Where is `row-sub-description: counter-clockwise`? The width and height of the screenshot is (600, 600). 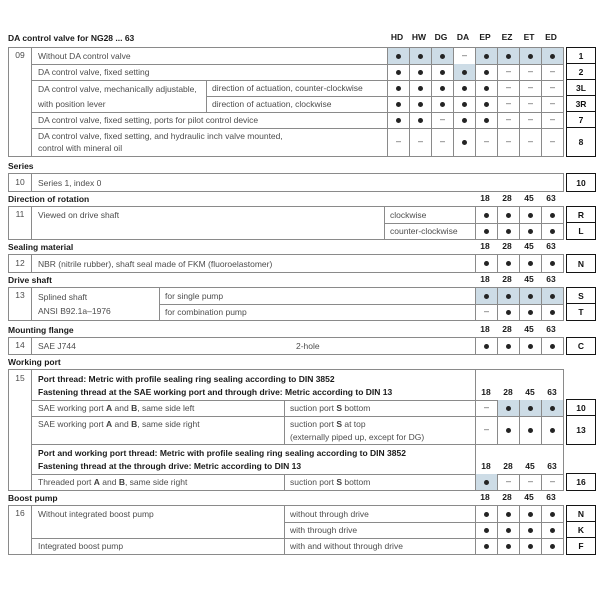 row-sub-description: counter-clockwise is located at coordinates (424, 231).